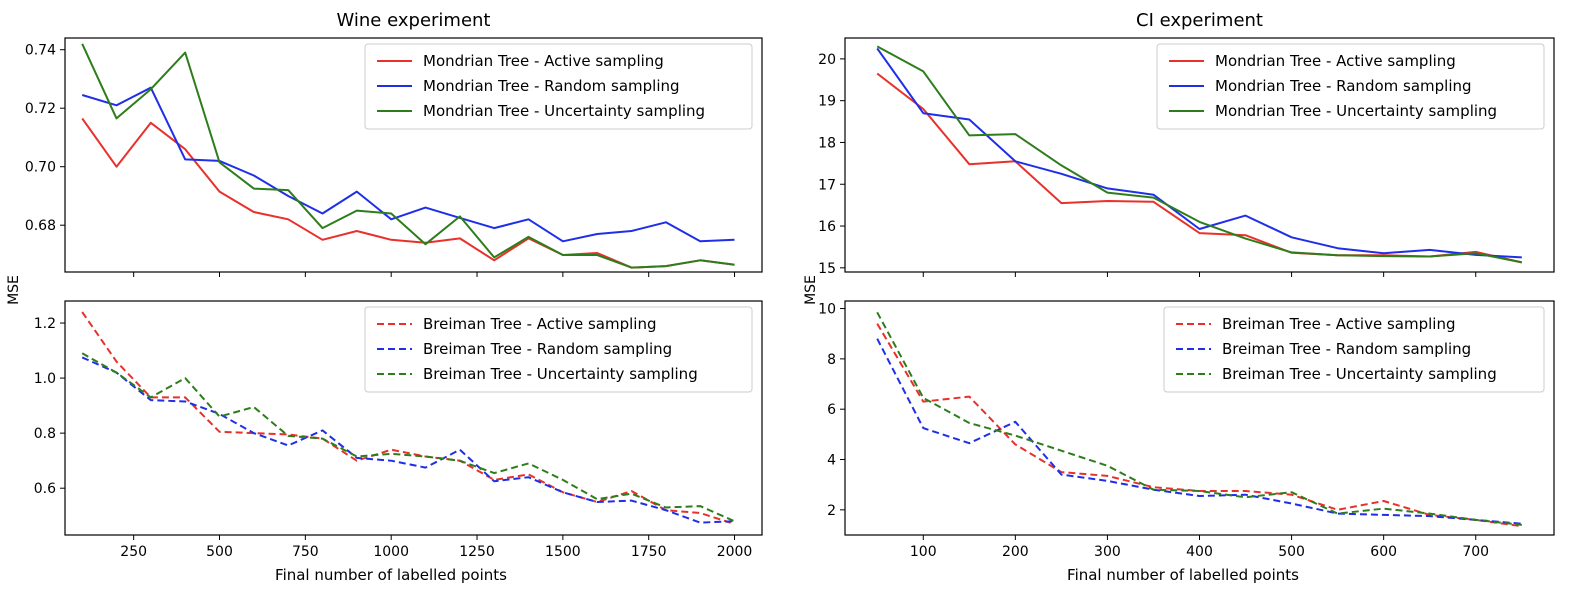 This screenshot has height=600, width=1586. Describe the element at coordinates (1107, 552) in the screenshot. I see `x-tick-label: 300` at that location.